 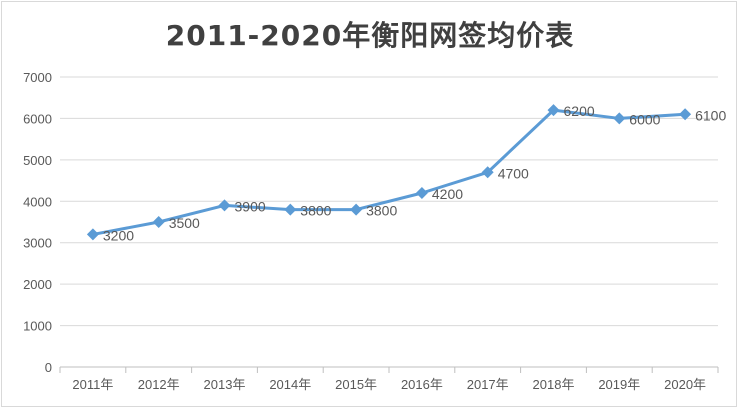 What do you see at coordinates (37, 243) in the screenshot?
I see `y-tick-label: 3000` at bounding box center [37, 243].